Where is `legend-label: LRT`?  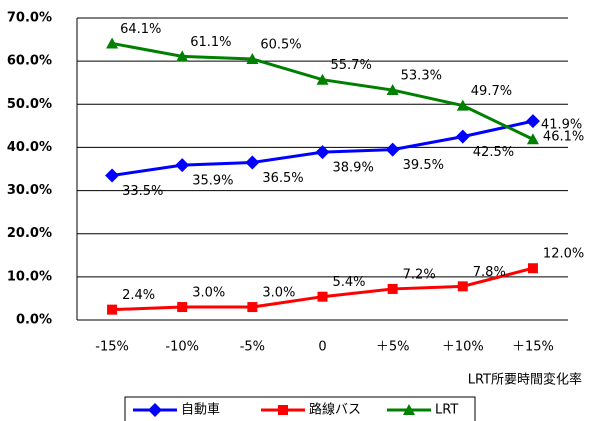
legend-label: LRT is located at coordinates (446, 410).